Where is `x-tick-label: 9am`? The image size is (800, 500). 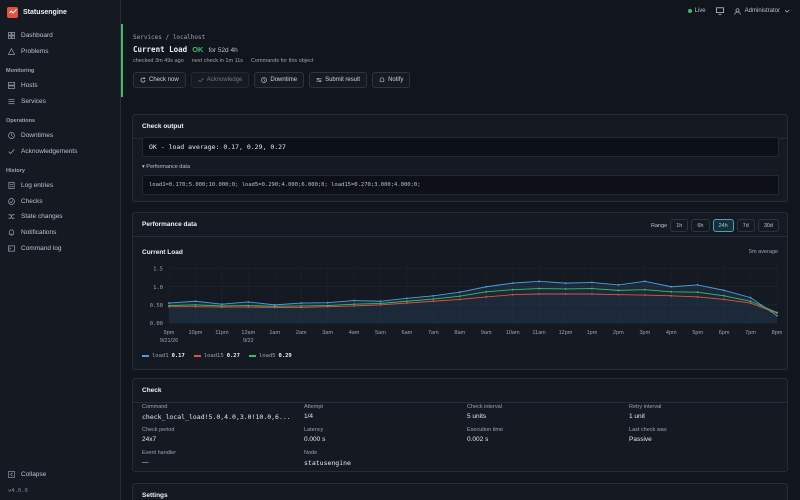
x-tick-label: 9am is located at coordinates (486, 333).